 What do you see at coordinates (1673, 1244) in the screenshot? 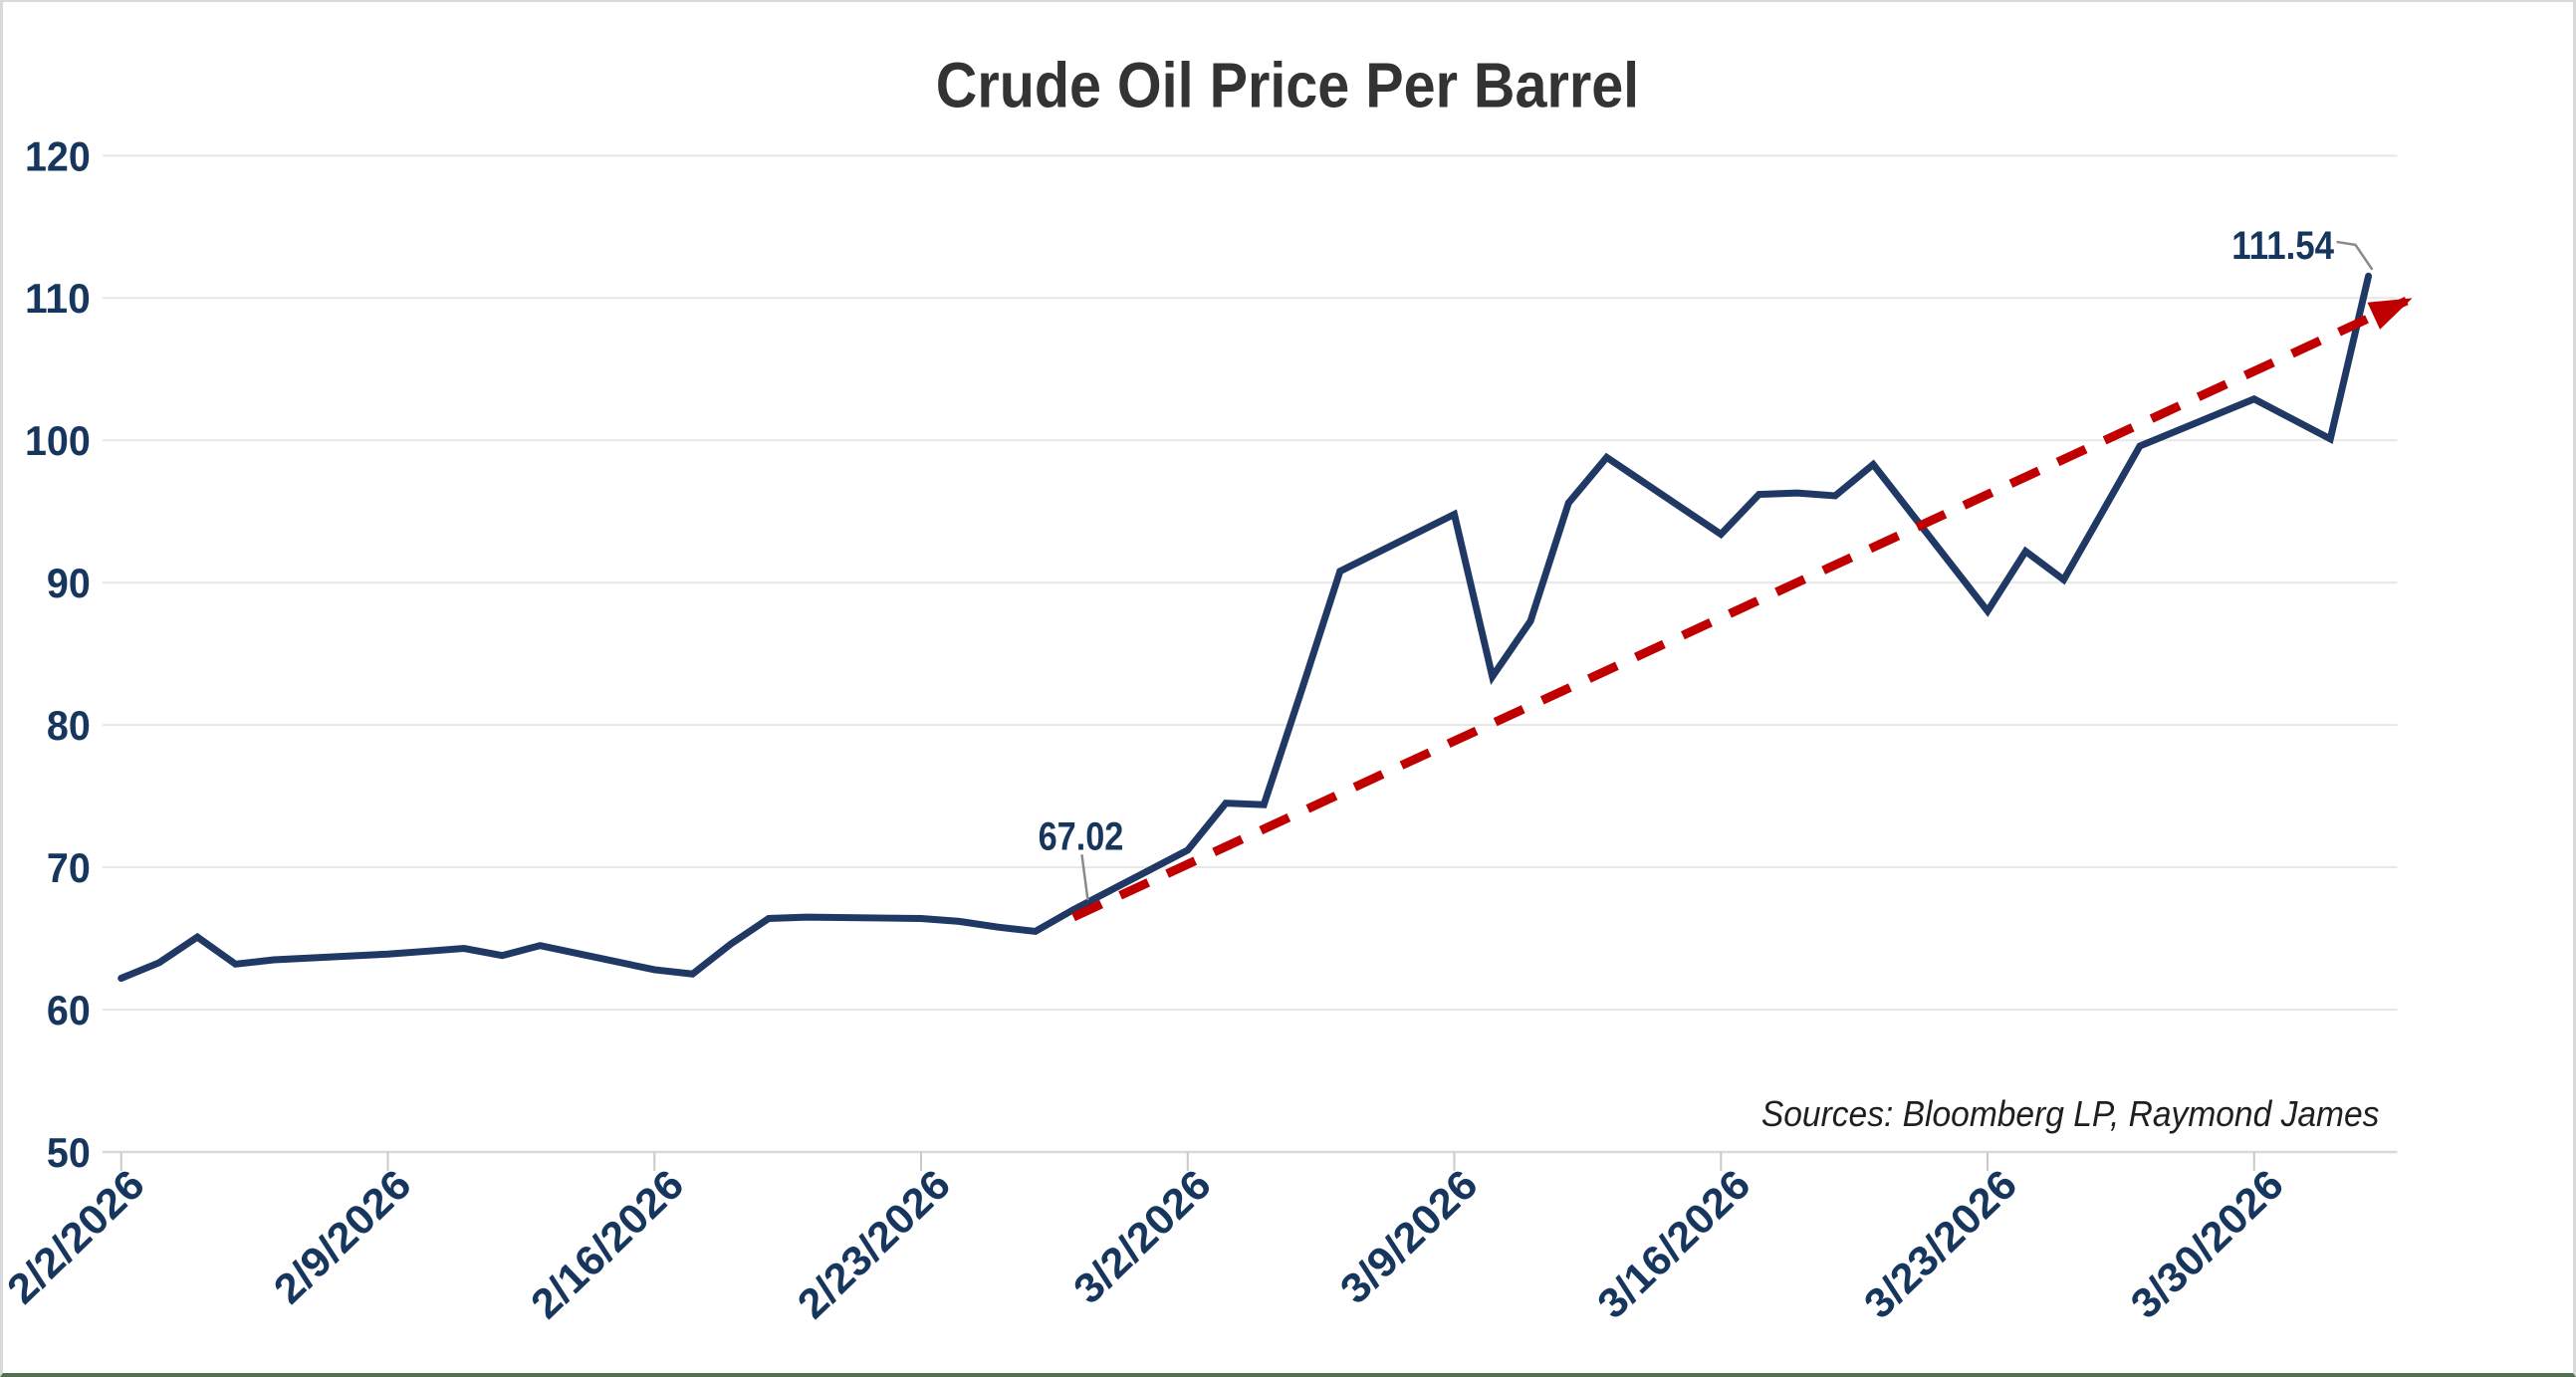
I see `x-axis-label: 3/16/2026` at bounding box center [1673, 1244].